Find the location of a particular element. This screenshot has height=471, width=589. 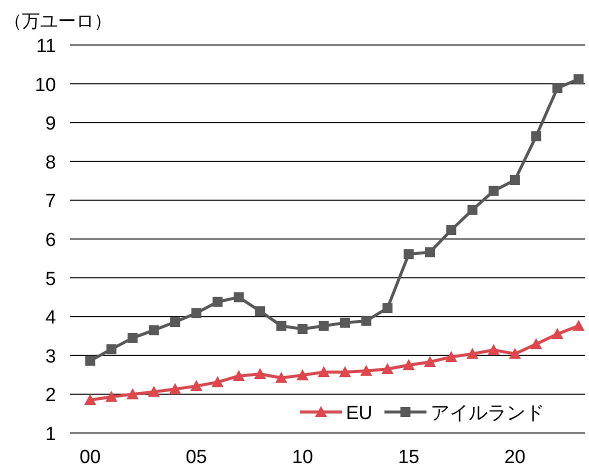

y-tick-label: 4 is located at coordinates (50, 318).